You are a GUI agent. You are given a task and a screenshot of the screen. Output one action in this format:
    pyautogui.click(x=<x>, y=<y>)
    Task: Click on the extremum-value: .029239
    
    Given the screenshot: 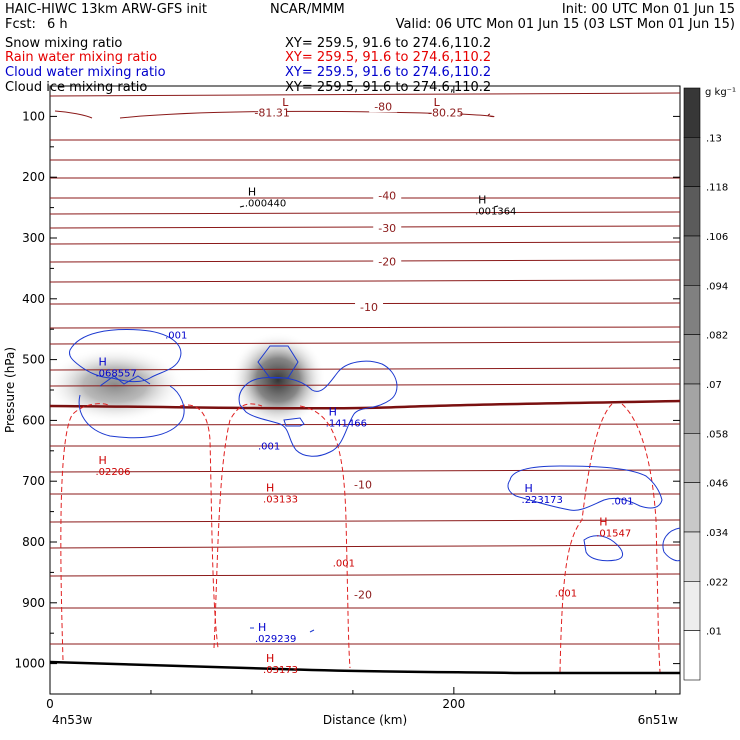 What is the action you would take?
    pyautogui.click(x=275, y=639)
    